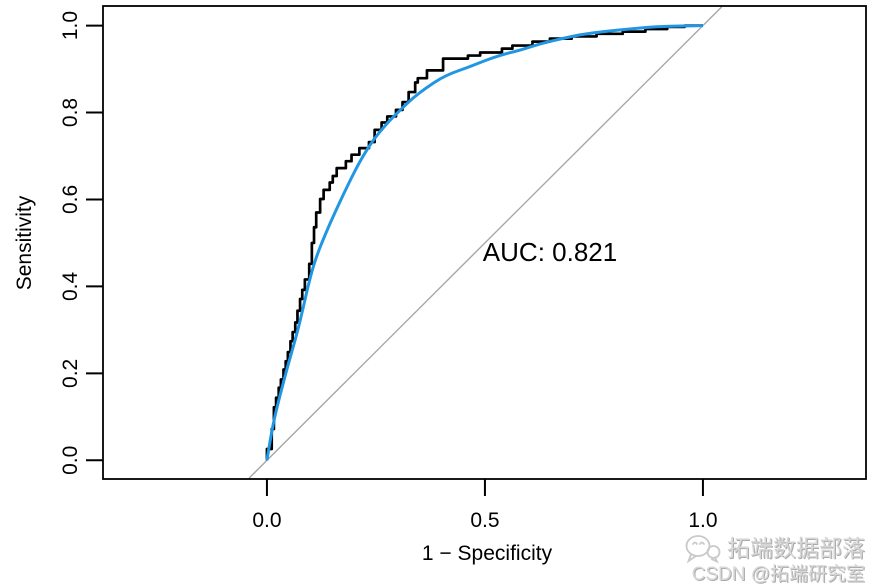  I want to click on x-axis-title: 1 − Specificity, so click(487, 553).